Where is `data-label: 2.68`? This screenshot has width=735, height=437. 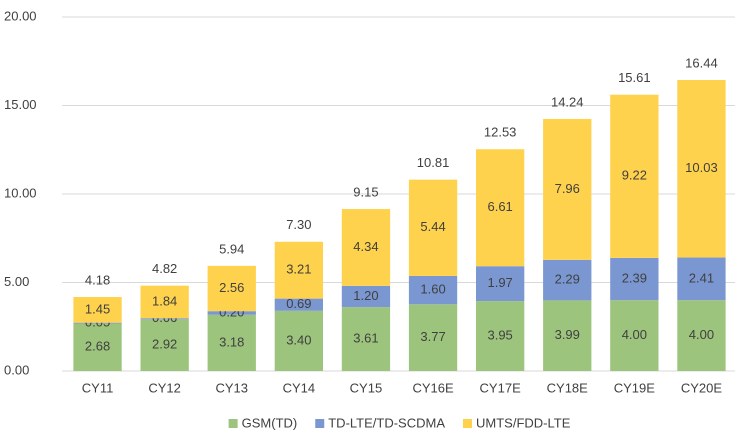
data-label: 2.68 is located at coordinates (97, 346).